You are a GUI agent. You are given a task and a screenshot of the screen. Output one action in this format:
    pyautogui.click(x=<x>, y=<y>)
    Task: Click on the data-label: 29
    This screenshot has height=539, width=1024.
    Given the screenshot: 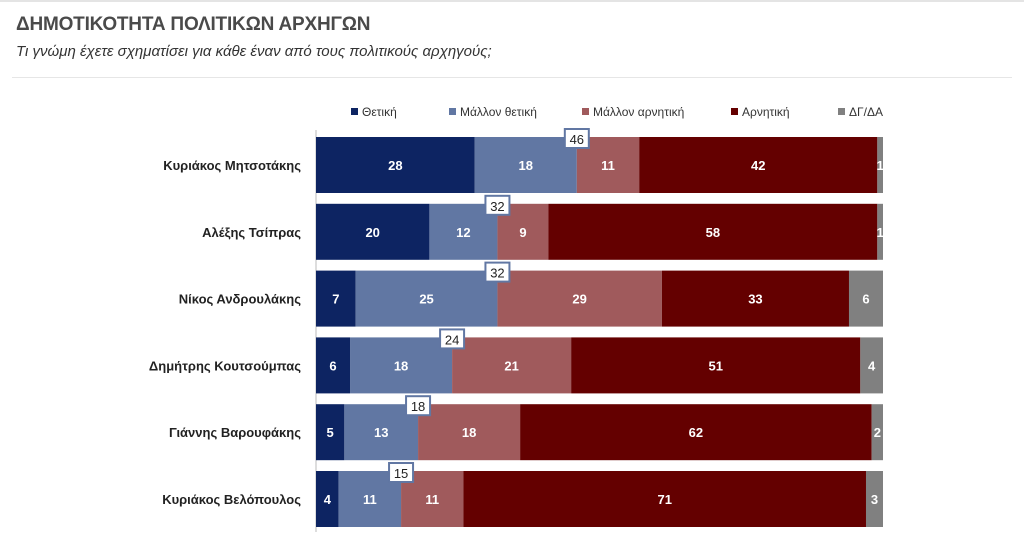 What is the action you would take?
    pyautogui.click(x=579, y=299)
    